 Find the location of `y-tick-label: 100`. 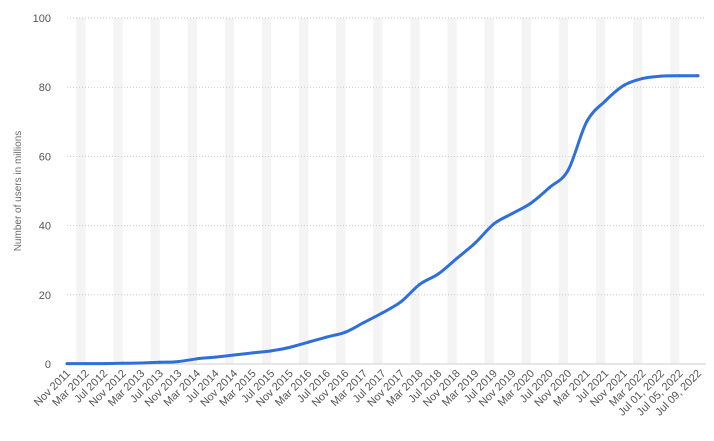

y-tick-label: 100 is located at coordinates (42, 19).